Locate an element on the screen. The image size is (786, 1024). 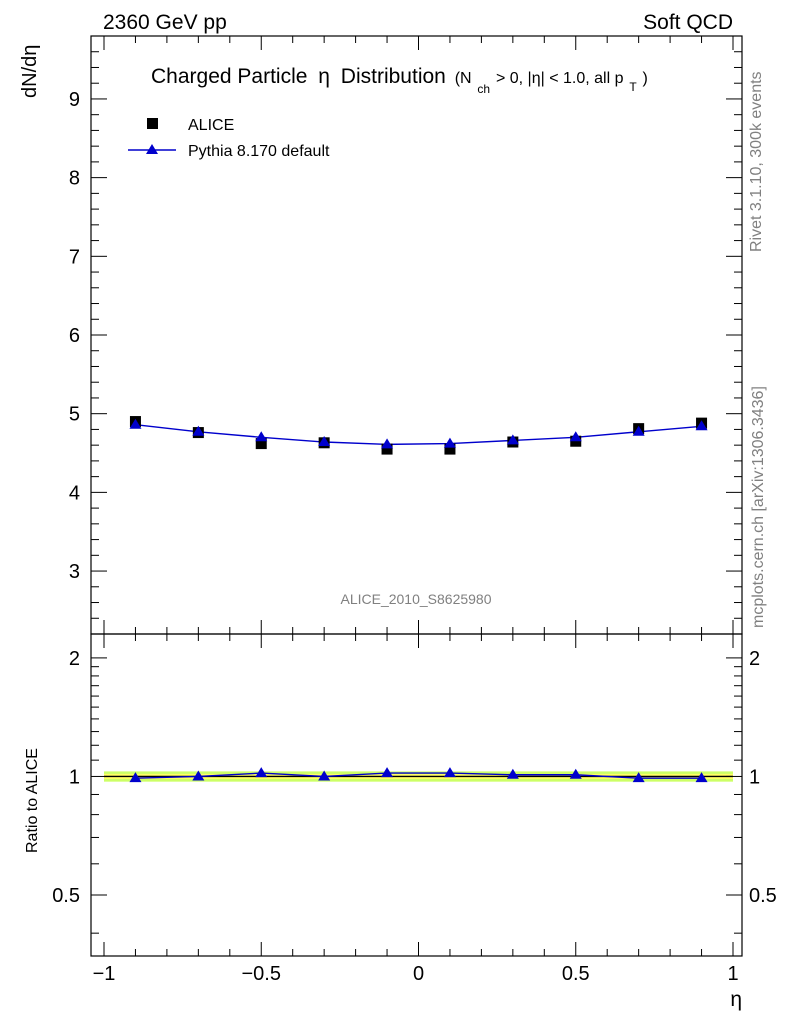
x-tick-label: 1 is located at coordinates (732, 974).